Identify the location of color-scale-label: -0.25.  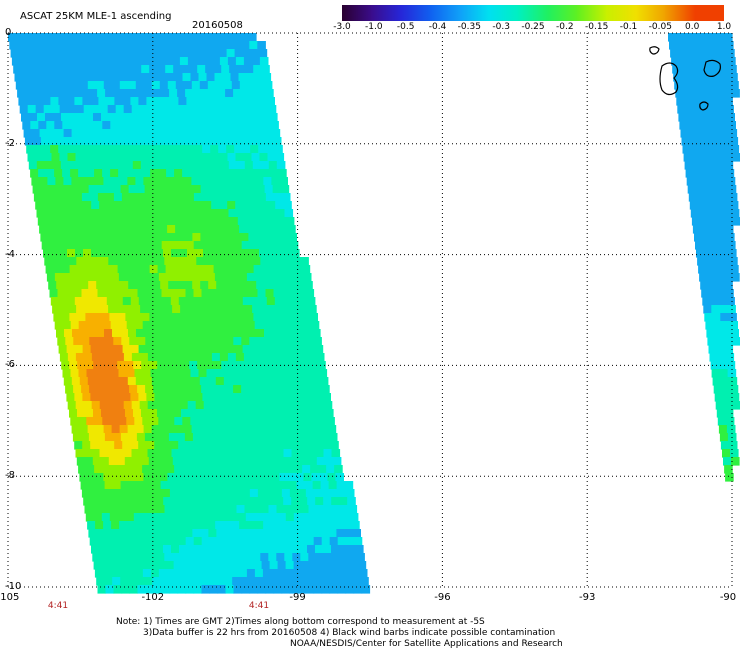
(533, 27).